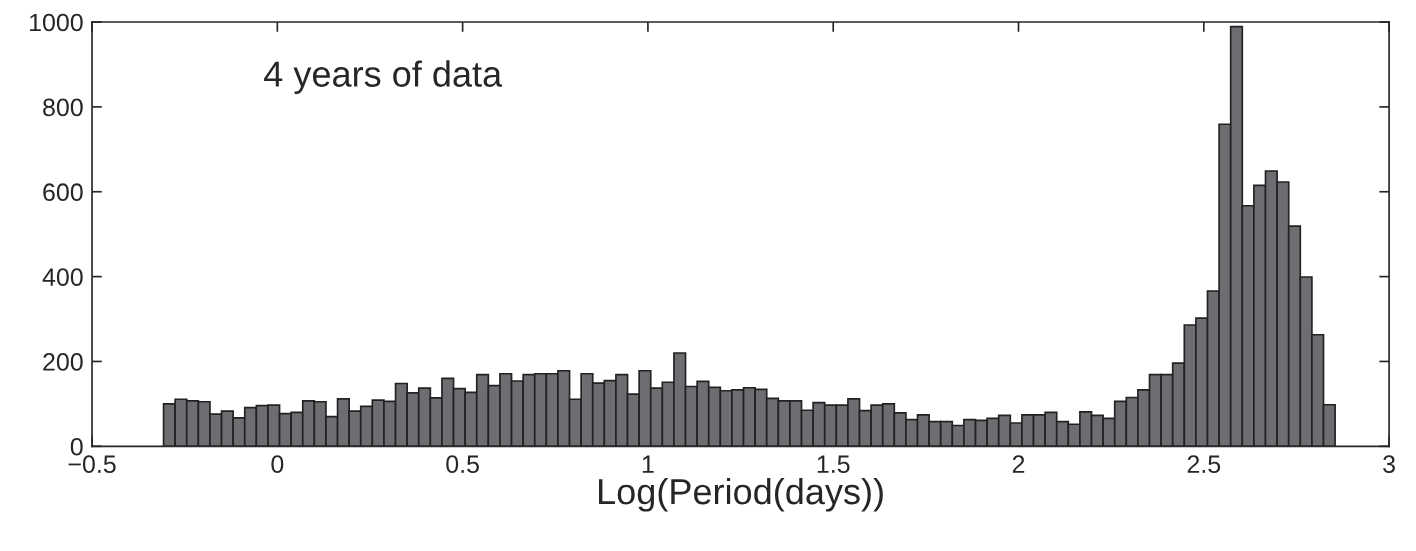  I want to click on x-tick-label: 3, so click(1389, 464).